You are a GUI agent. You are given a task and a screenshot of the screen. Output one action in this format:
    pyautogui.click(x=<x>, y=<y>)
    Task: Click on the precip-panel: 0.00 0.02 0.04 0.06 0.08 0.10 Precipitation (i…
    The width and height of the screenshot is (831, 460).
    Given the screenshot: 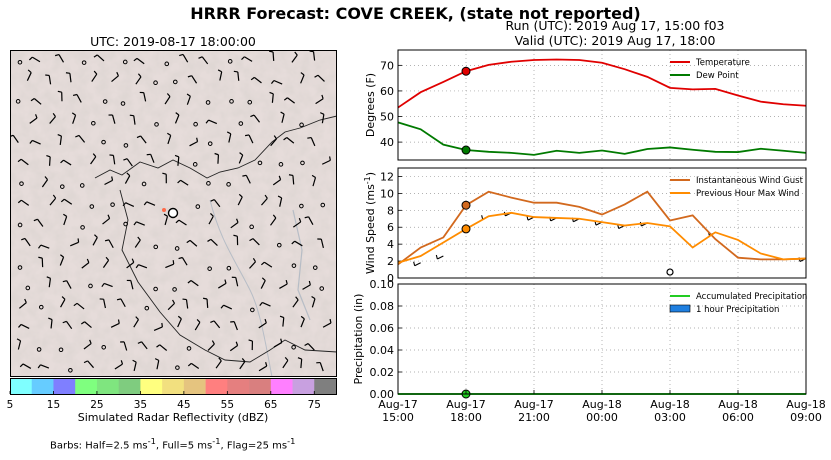 What is the action you would take?
    pyautogui.click(x=579, y=339)
    